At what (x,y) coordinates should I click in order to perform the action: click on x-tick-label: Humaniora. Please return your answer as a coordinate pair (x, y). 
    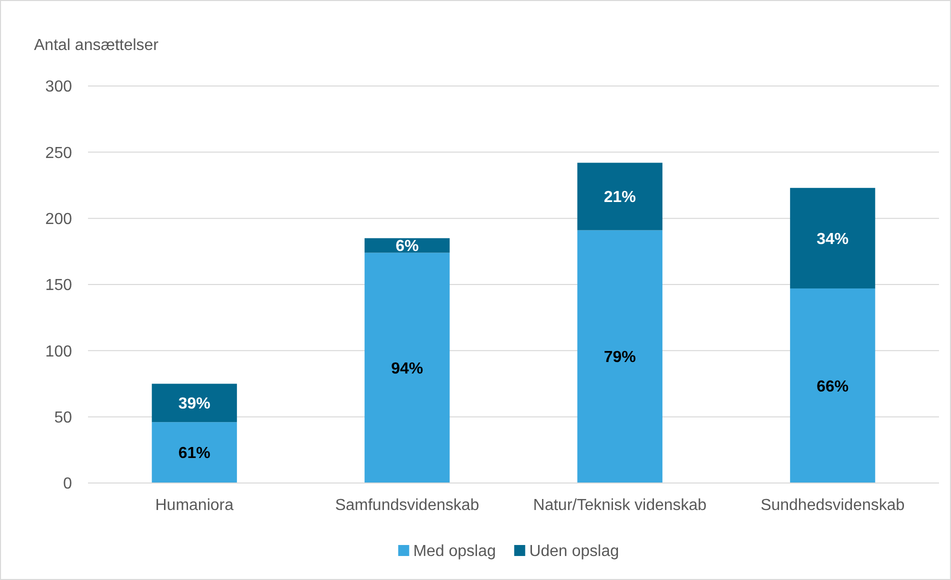
    Looking at the image, I should click on (194, 505).